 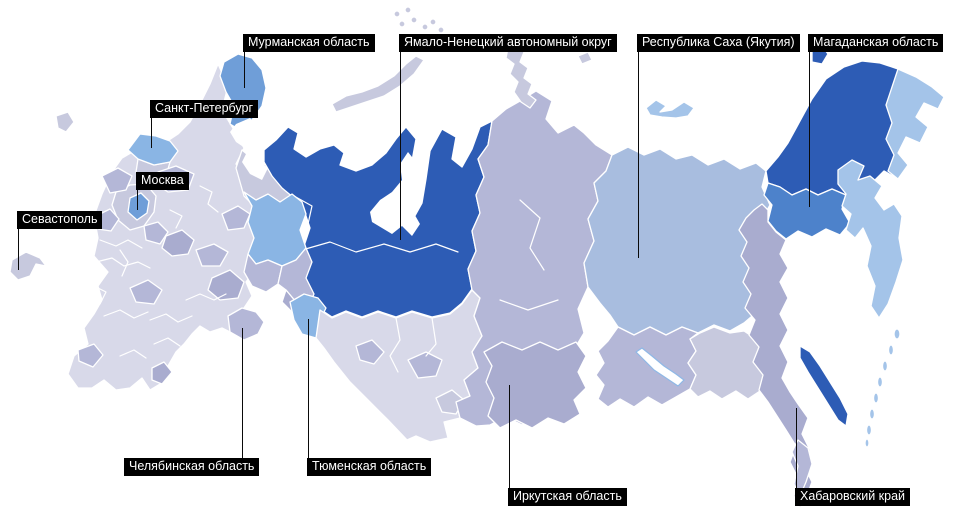 I want to click on region-sakhalin, so click(x=824, y=386).